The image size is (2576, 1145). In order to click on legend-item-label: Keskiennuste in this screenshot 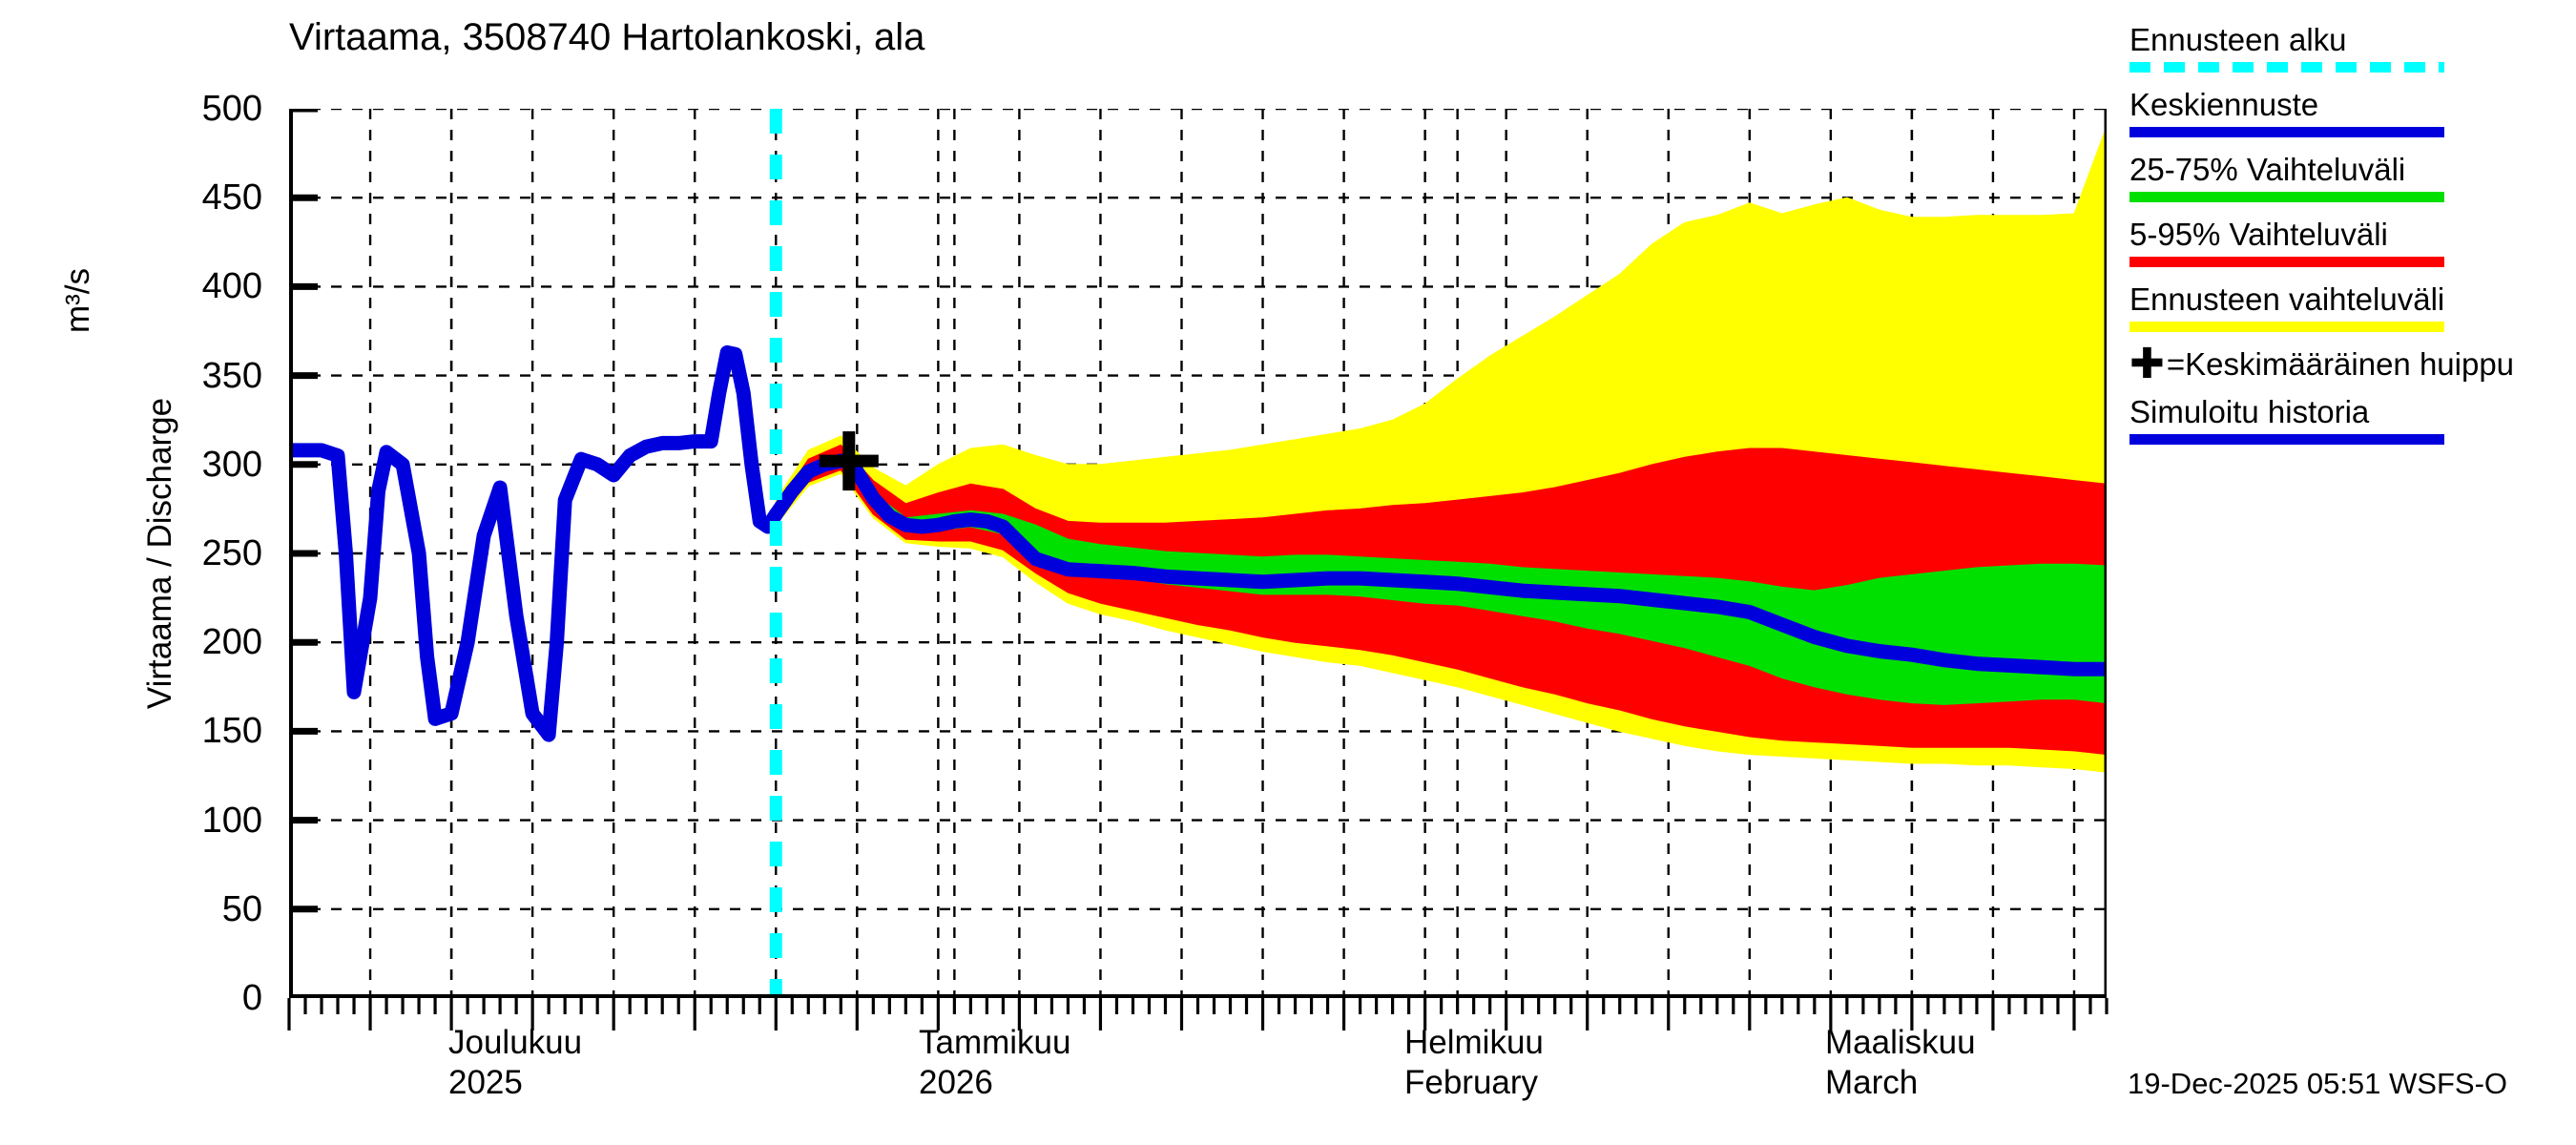, I will do `click(2224, 104)`.